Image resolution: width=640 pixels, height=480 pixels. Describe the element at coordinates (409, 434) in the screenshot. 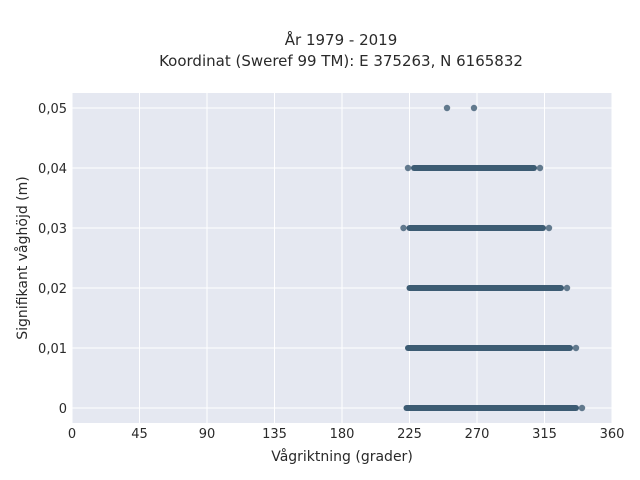

I see `x-tick-label: 225` at that location.